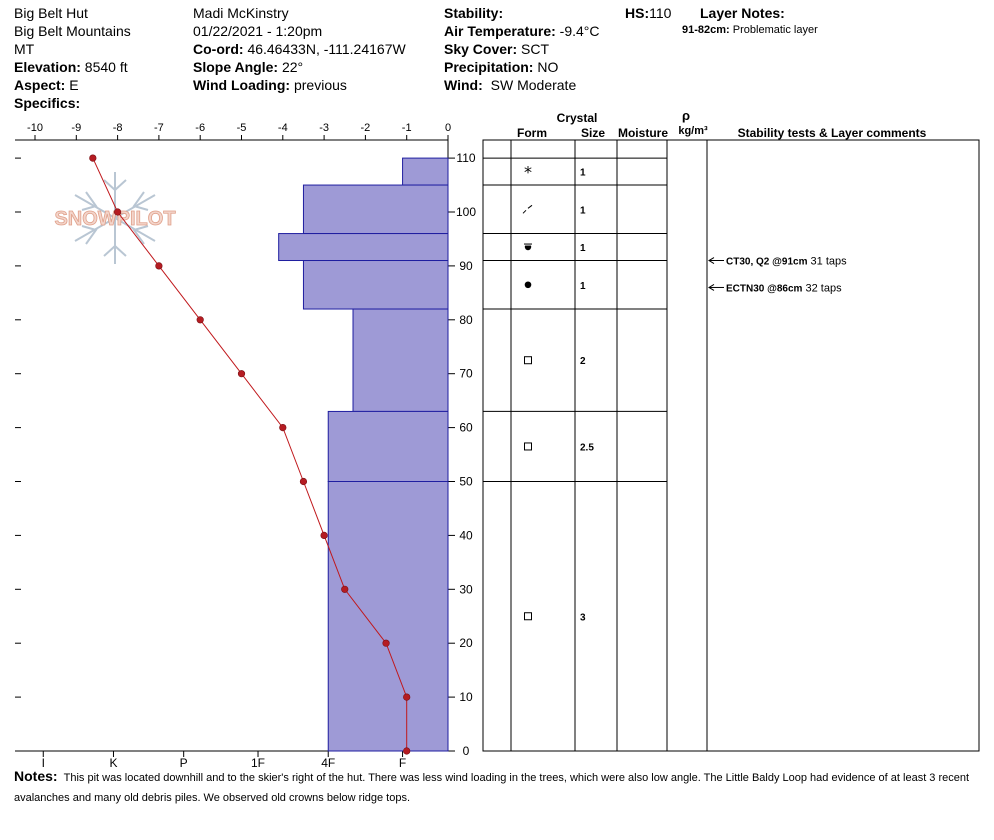  What do you see at coordinates (218, 49) in the screenshot?
I see `coord-label: Co-ord:` at bounding box center [218, 49].